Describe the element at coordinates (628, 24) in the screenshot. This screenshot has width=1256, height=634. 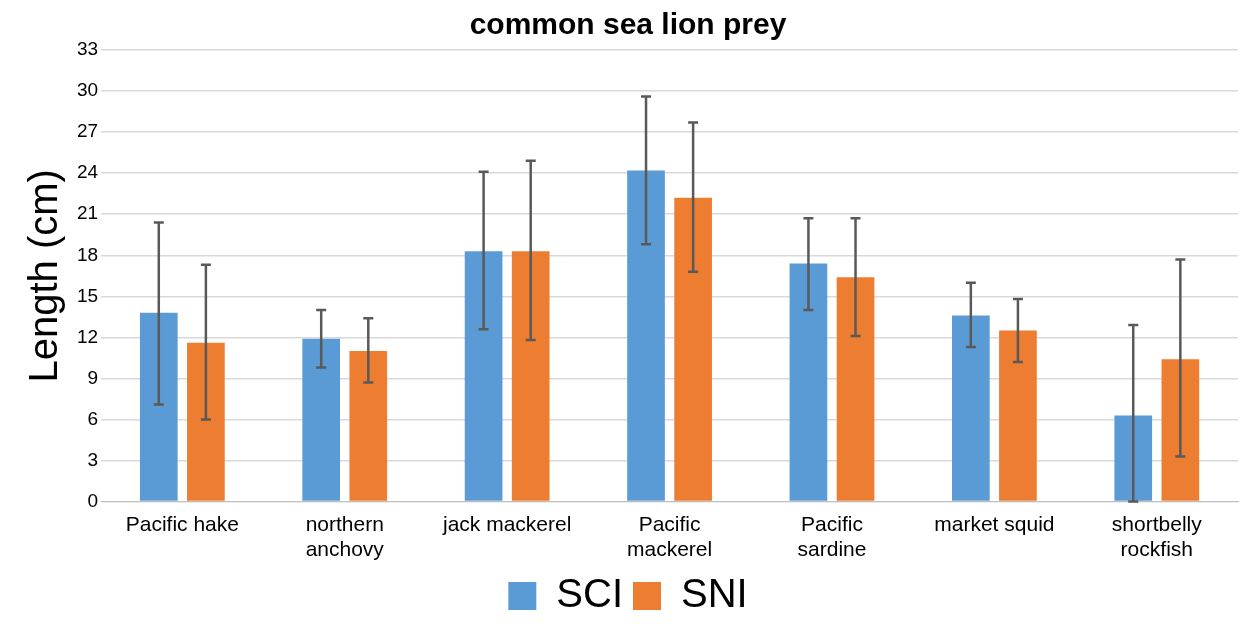
I see `chart-title: common sea lion prey` at that location.